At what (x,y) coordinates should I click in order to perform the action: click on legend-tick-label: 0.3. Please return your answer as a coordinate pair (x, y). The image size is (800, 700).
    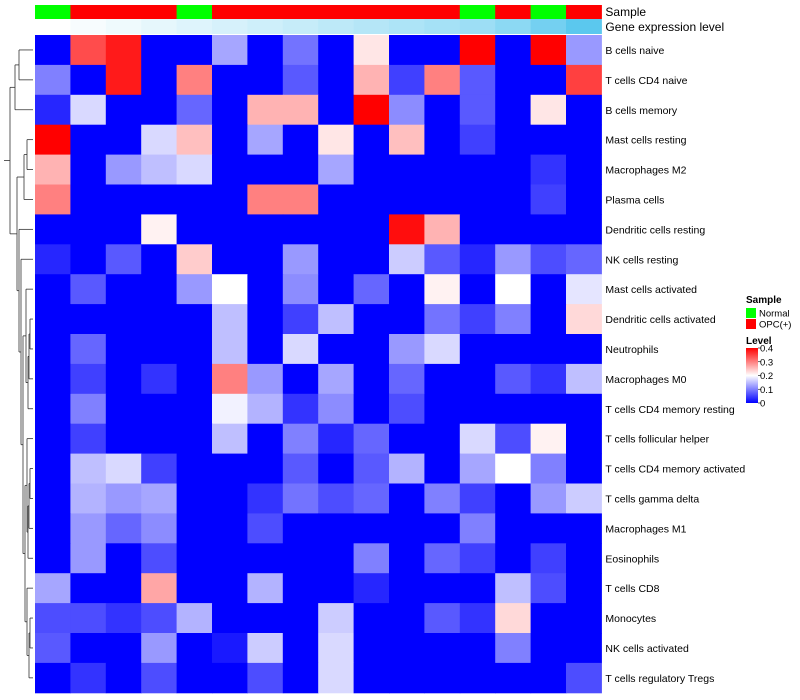
    Looking at the image, I should click on (766, 362).